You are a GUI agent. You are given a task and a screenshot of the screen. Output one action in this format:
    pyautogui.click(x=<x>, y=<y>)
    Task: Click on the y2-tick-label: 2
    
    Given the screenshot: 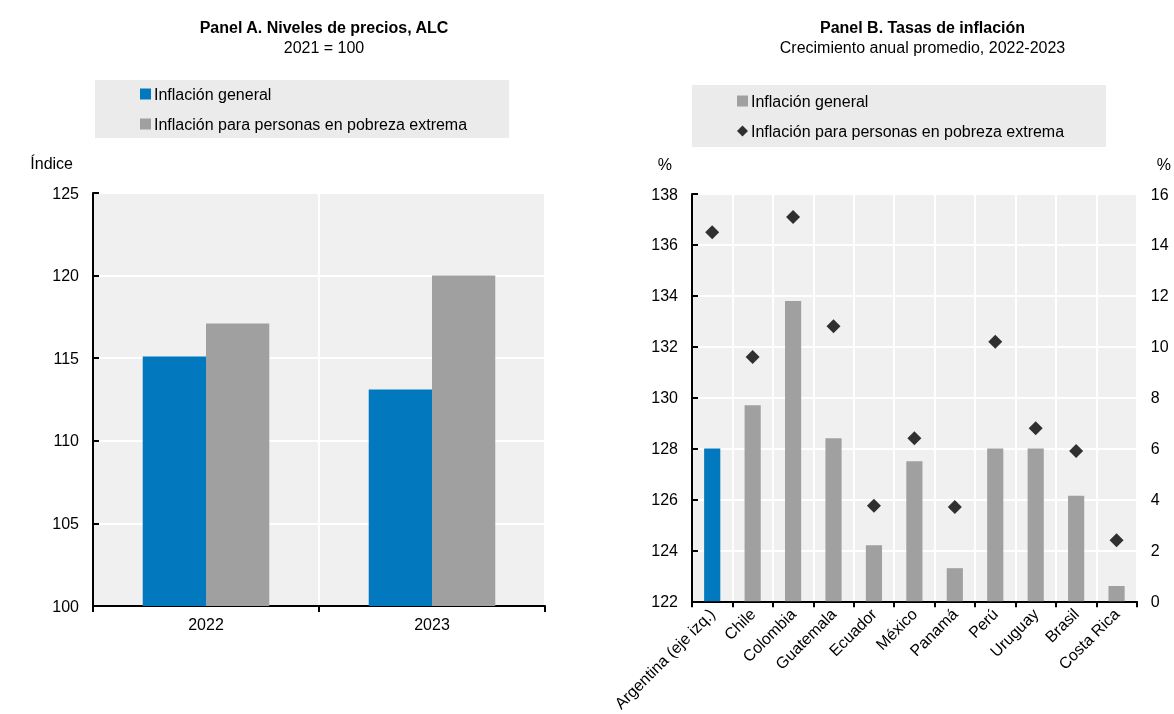 What is the action you would take?
    pyautogui.click(x=1155, y=550)
    